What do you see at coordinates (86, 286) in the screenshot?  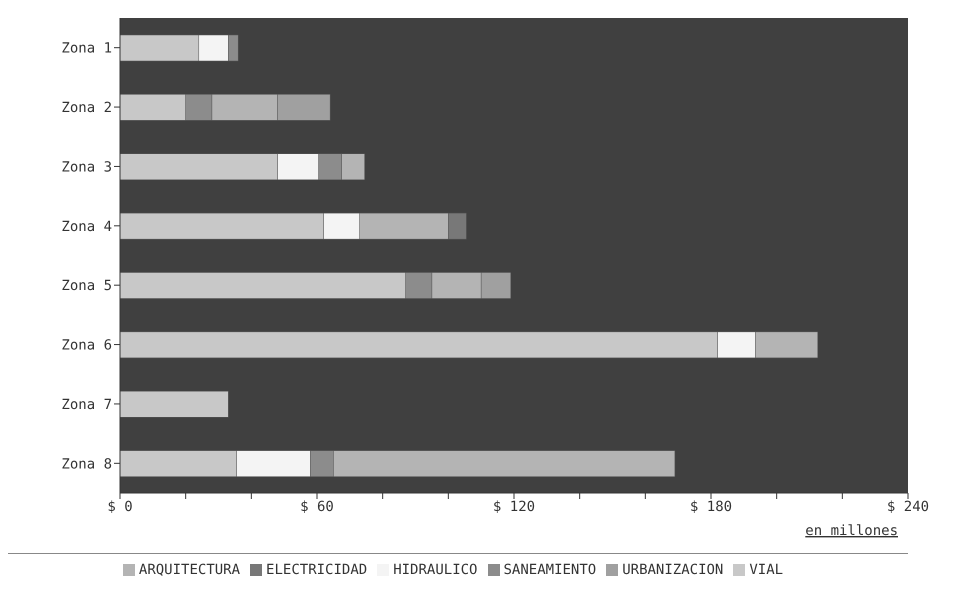 I see `y-tick-label: Zona 5` at bounding box center [86, 286].